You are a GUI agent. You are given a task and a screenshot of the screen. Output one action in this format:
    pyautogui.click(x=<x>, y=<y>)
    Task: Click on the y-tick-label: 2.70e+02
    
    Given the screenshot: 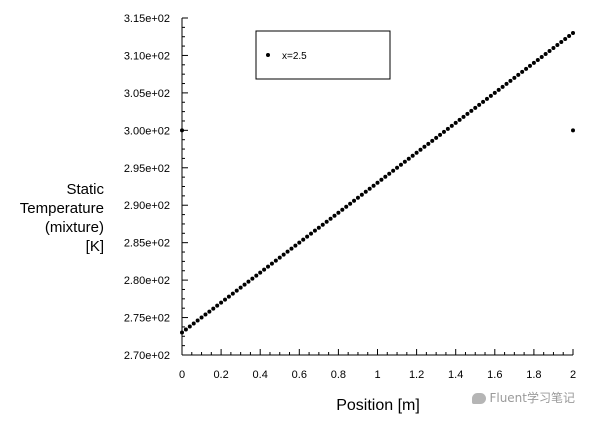 What is the action you would take?
    pyautogui.click(x=147, y=356)
    